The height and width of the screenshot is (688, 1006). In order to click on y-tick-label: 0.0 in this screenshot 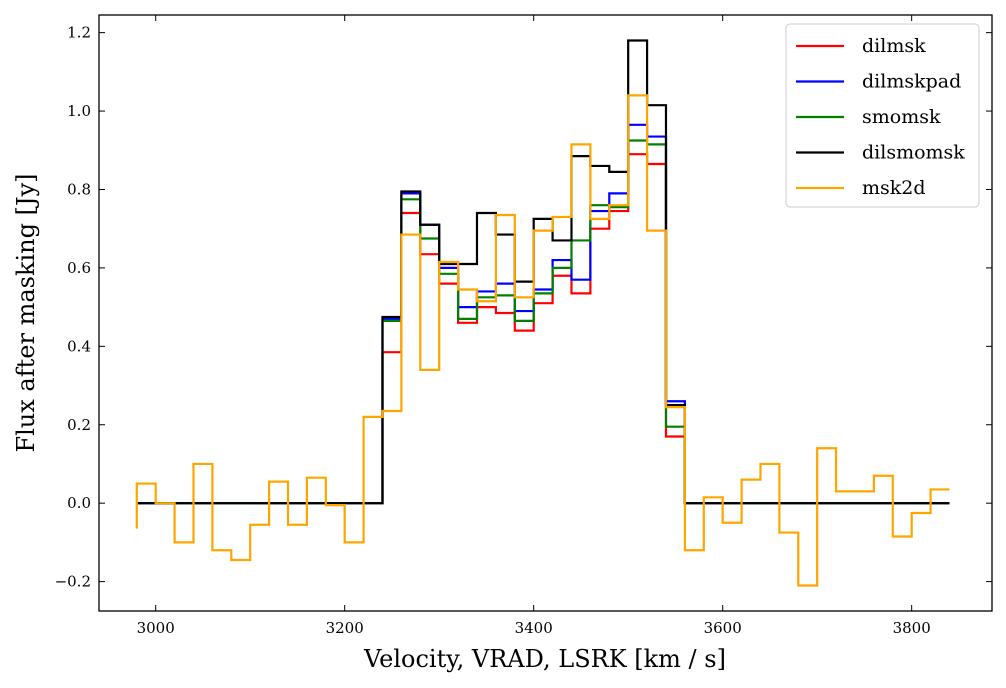, I will do `click(79, 503)`.